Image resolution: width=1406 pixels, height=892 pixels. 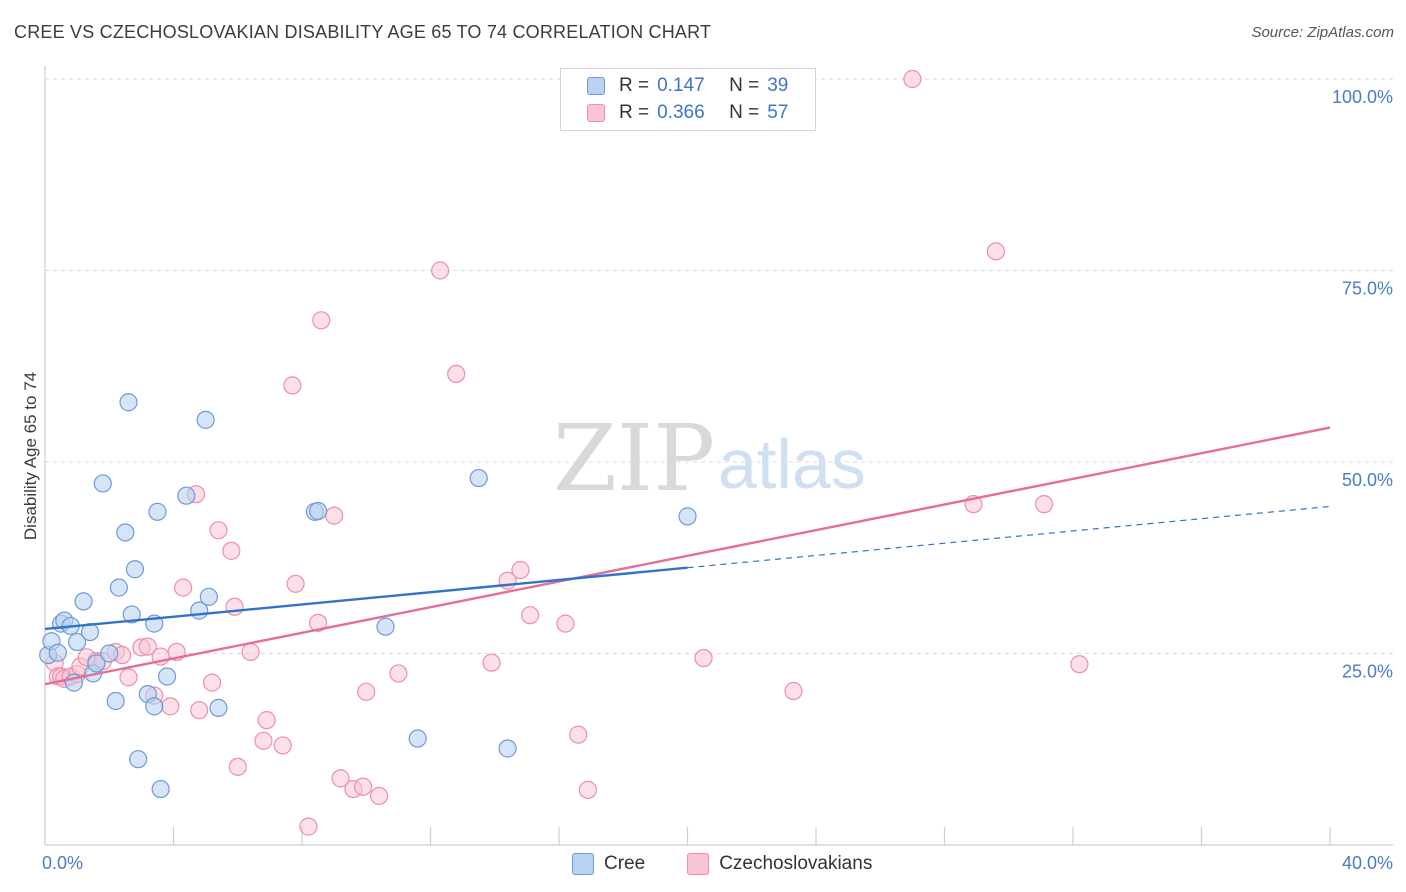 What do you see at coordinates (698, 864) in the screenshot?
I see `czech-legend-swatch` at bounding box center [698, 864].